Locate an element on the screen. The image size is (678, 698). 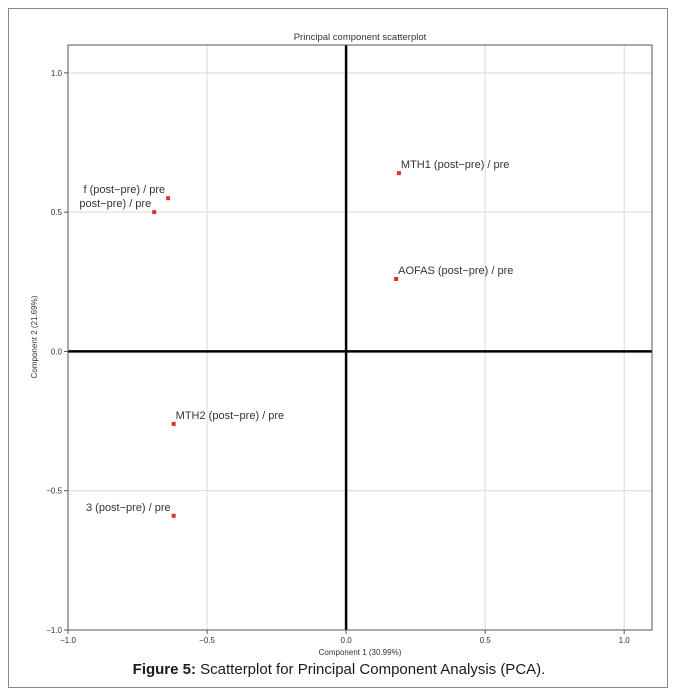
y-tick-label: 0.5 is located at coordinates (57, 212).